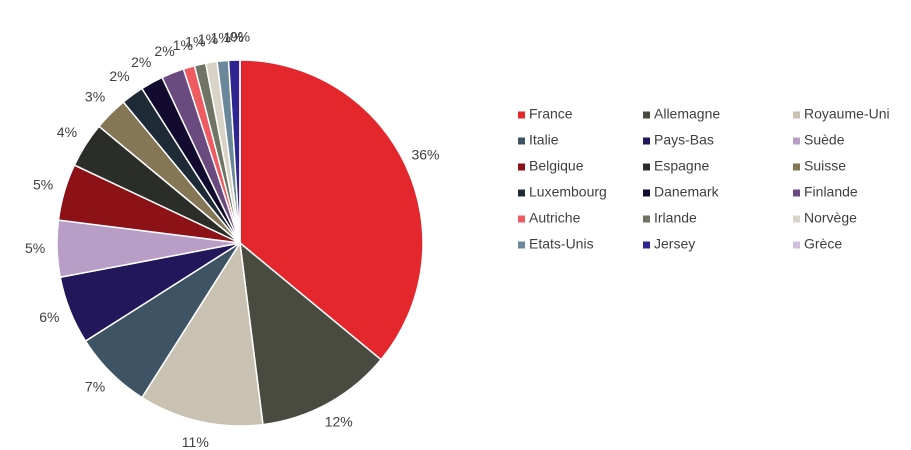 Image resolution: width=911 pixels, height=450 pixels. What do you see at coordinates (67, 132) in the screenshot?
I see `data-label: 4%` at bounding box center [67, 132].